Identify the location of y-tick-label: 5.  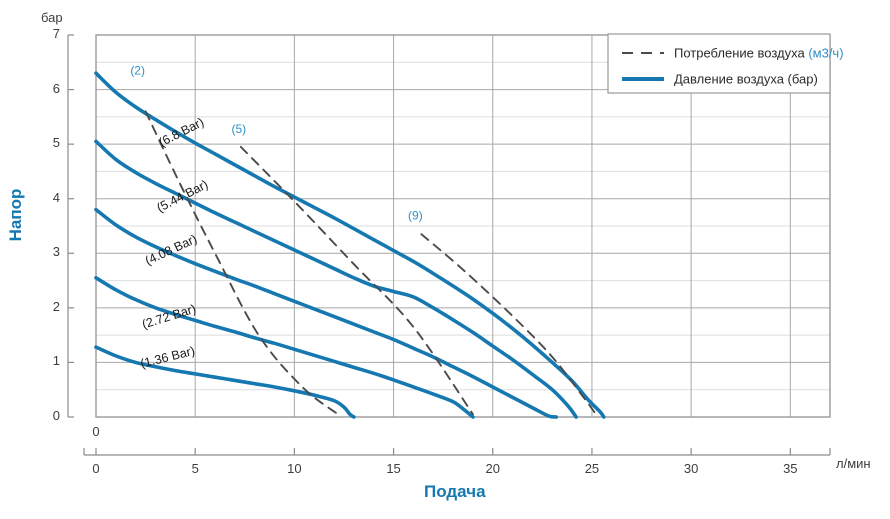
(56, 143).